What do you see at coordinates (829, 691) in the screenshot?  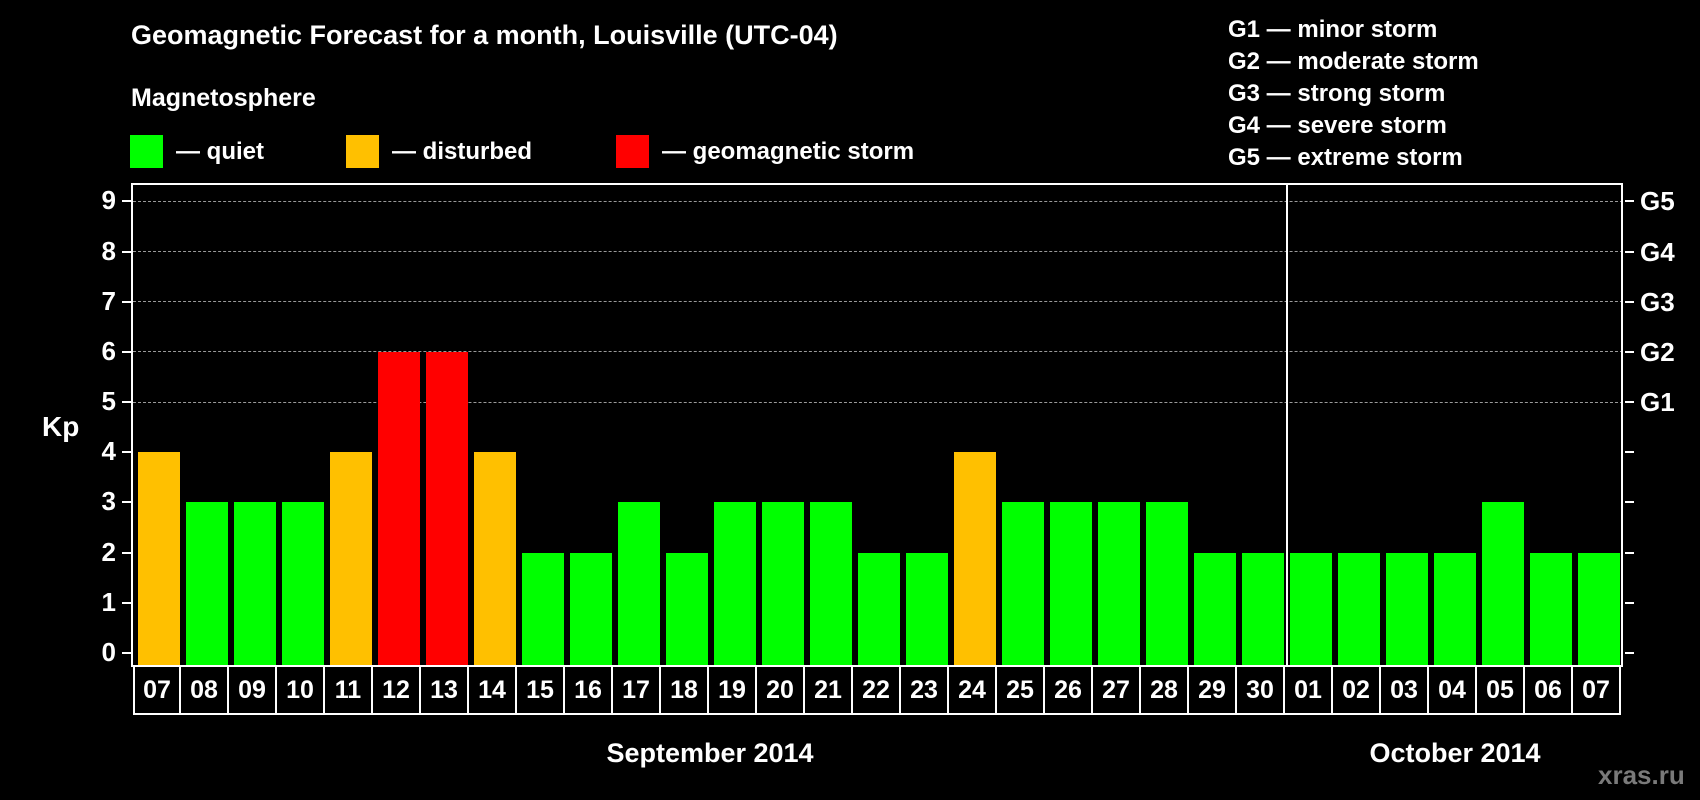 I see `x-day-label: 21` at bounding box center [829, 691].